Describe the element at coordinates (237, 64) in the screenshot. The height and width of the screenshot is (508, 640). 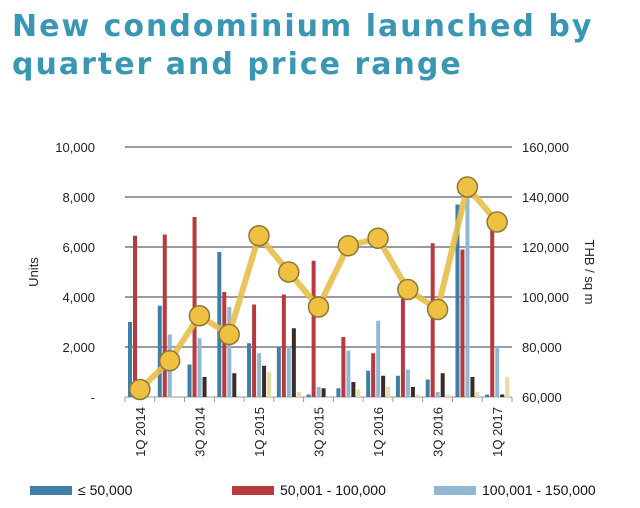
I see `title-line-2: quarter and price range` at that location.